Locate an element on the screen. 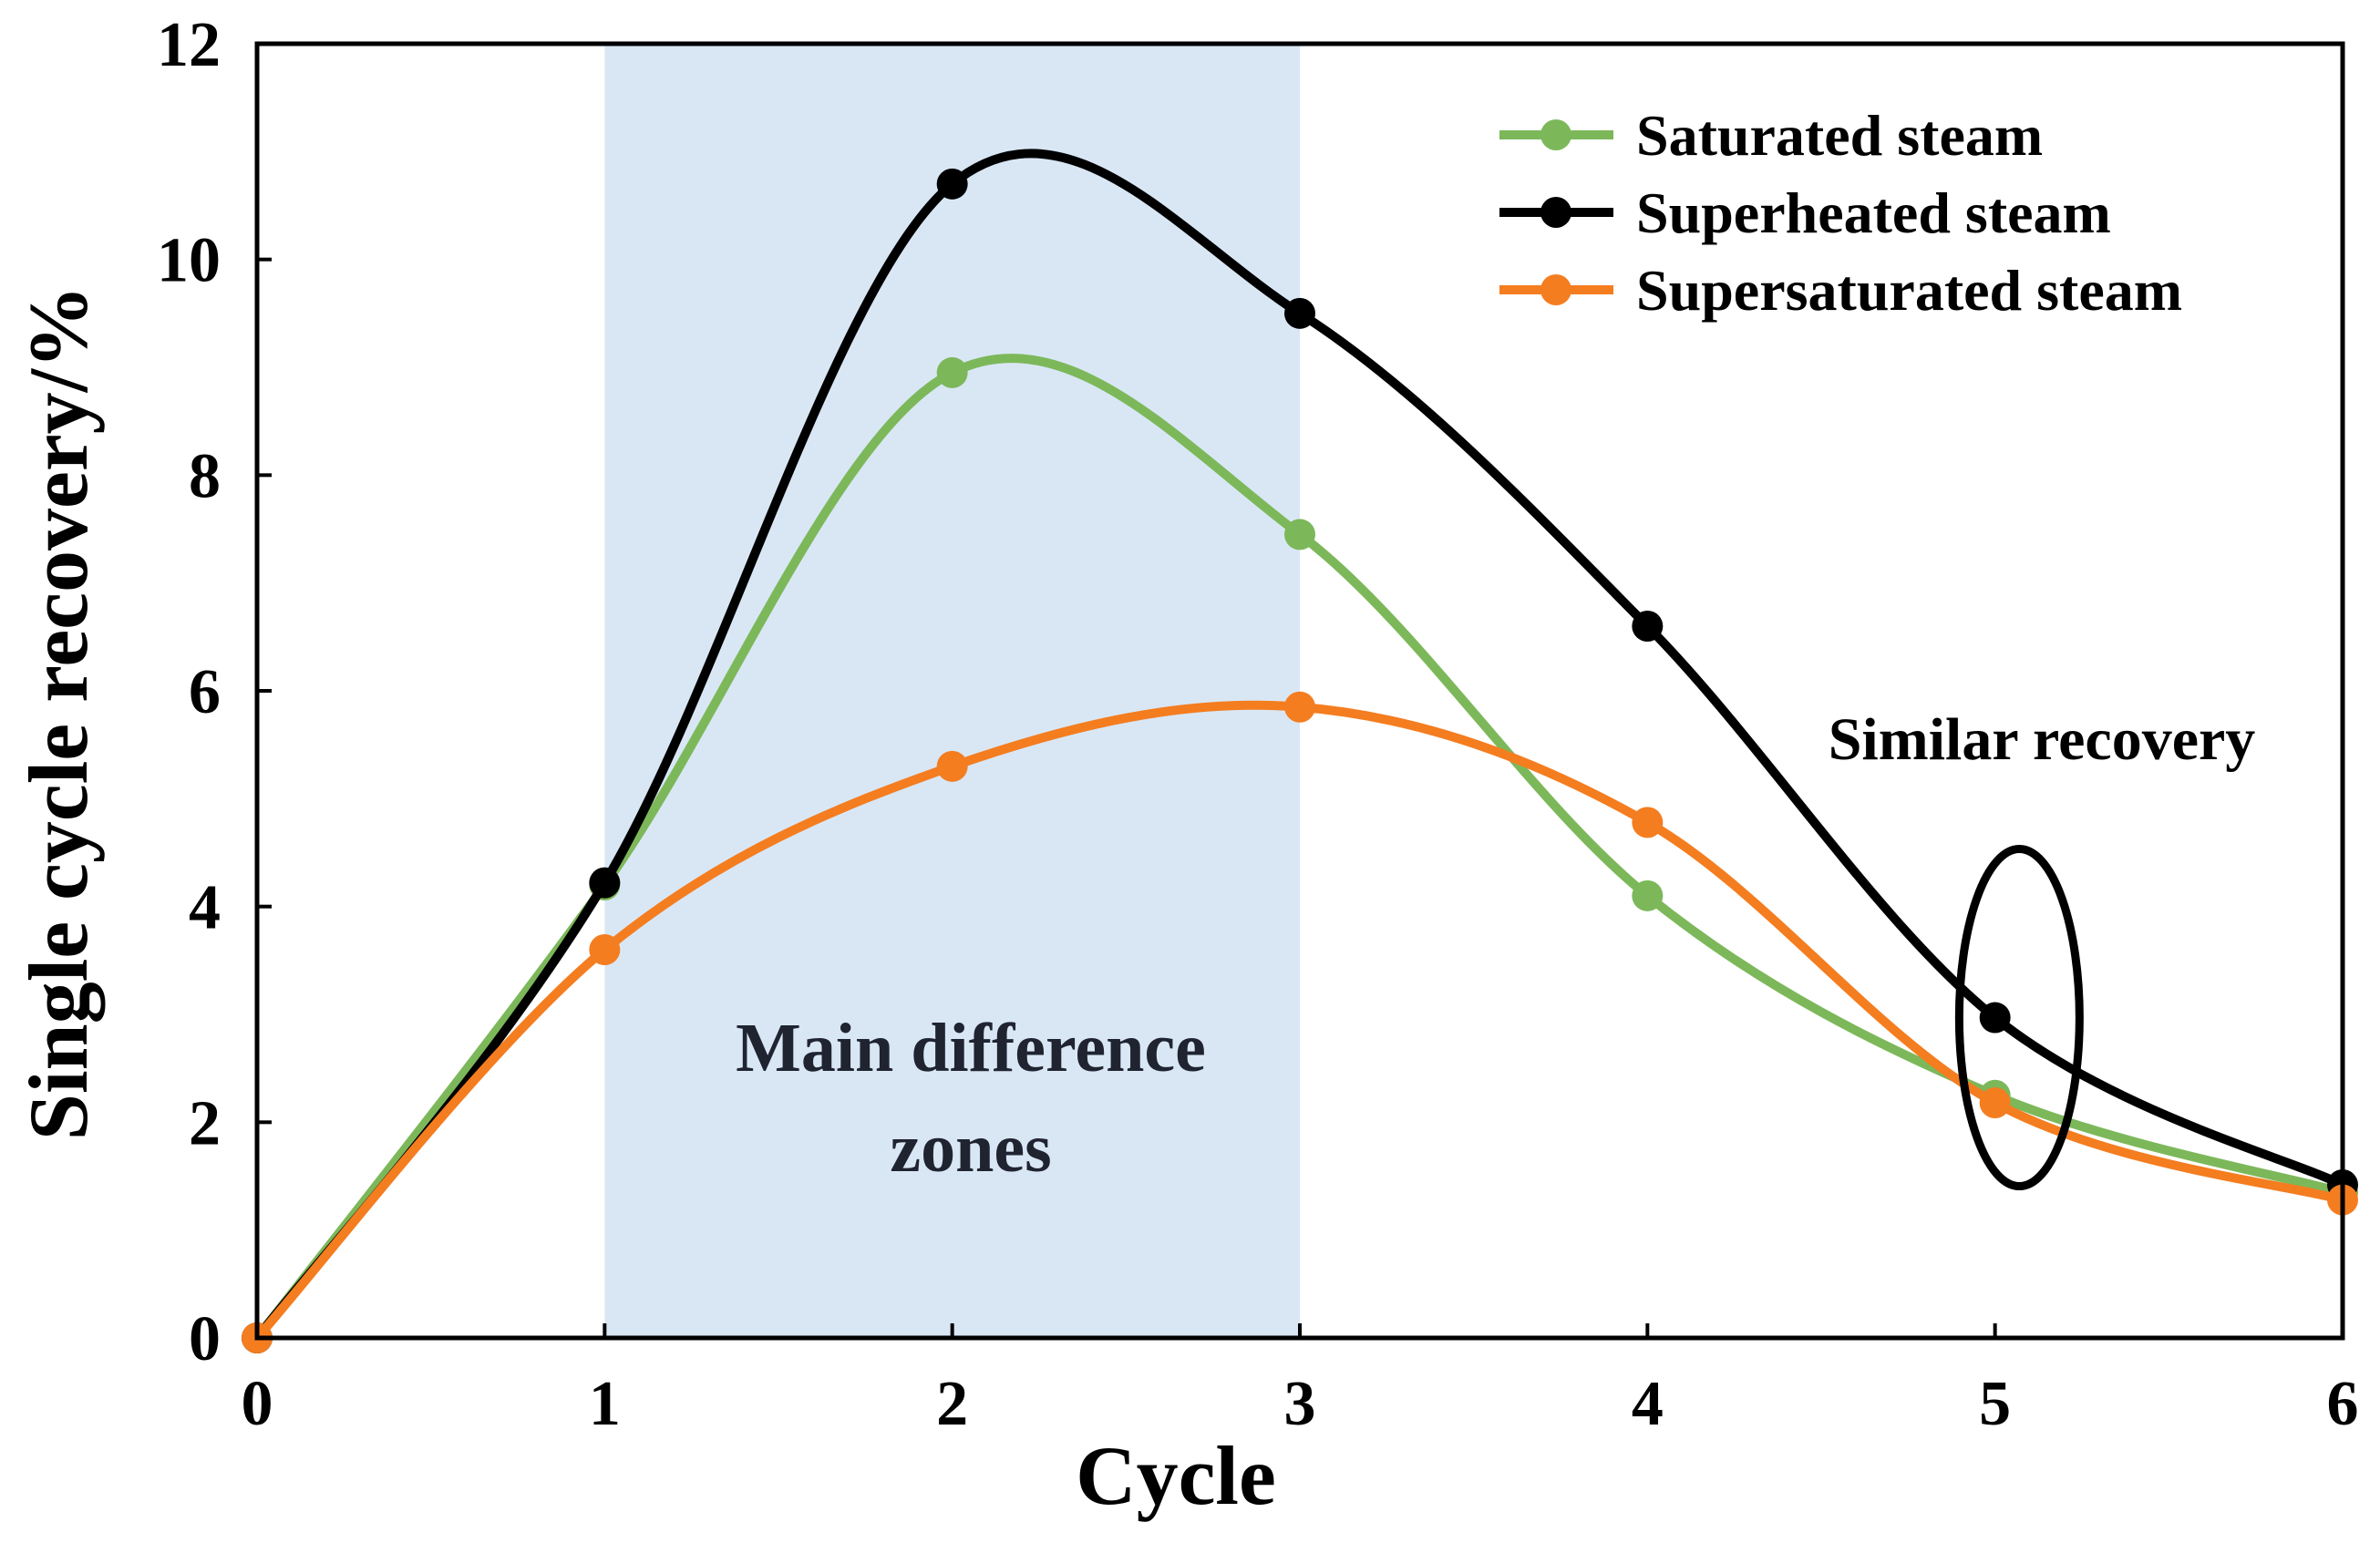 The height and width of the screenshot is (1543, 2380). y-tick-label: 2 is located at coordinates (205, 1123).